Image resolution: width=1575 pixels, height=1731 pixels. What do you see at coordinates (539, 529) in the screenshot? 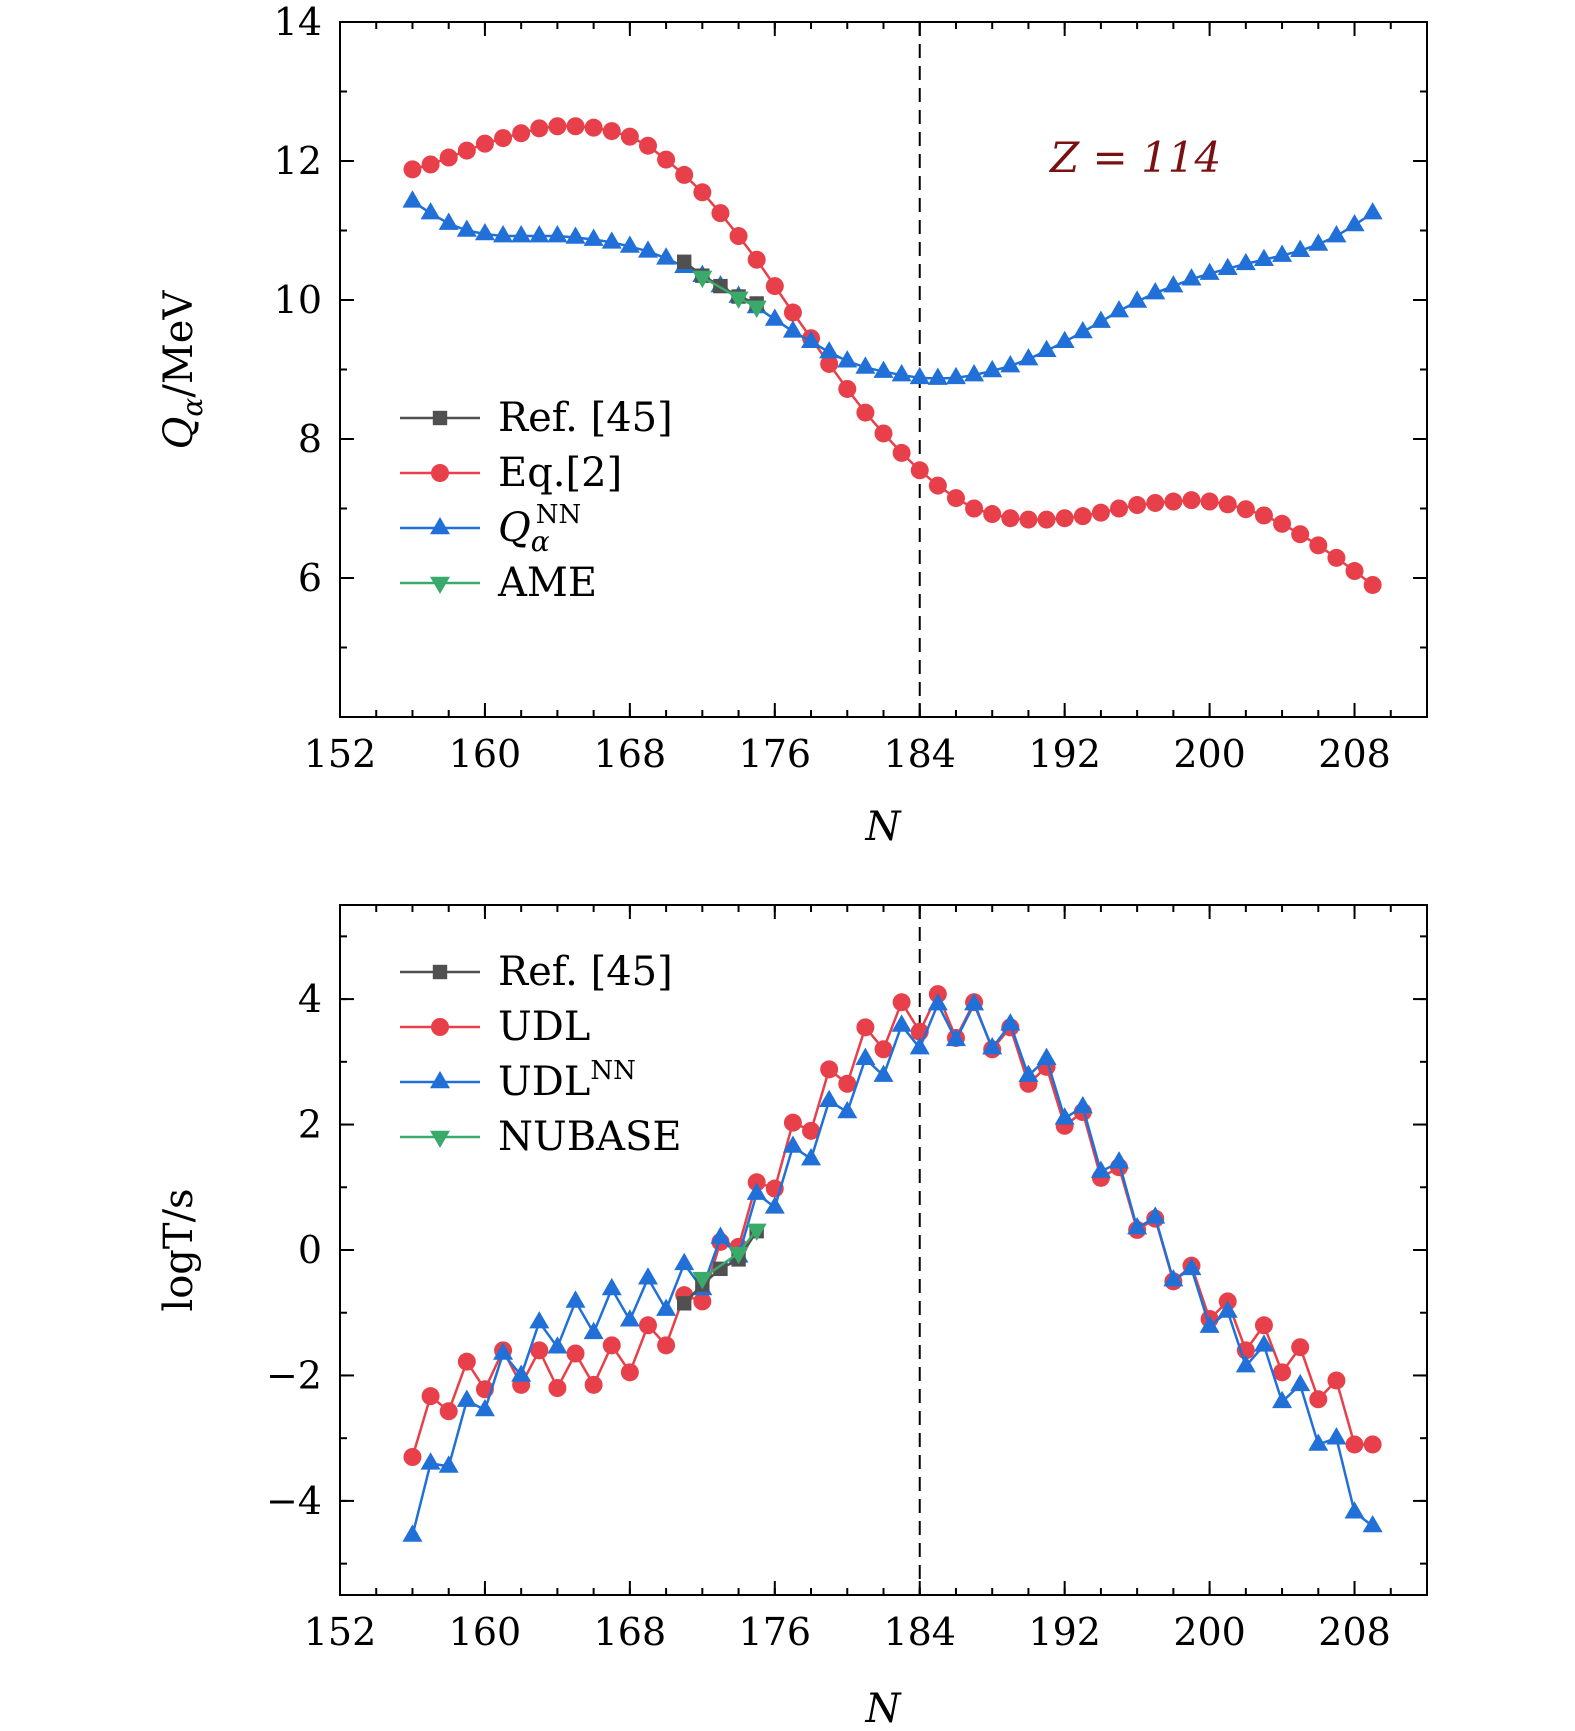
I see `legend-label: QαNN` at bounding box center [539, 529].